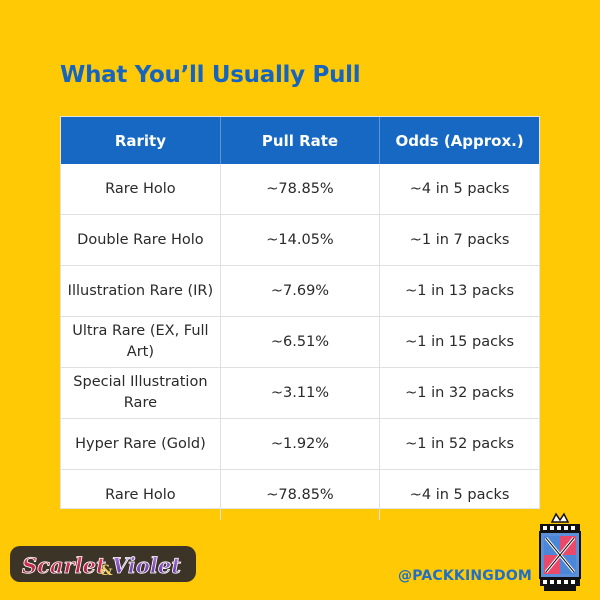 The width and height of the screenshot is (600, 600). Describe the element at coordinates (459, 342) in the screenshot. I see `cell-odds: ~1 in 15 packs` at that location.